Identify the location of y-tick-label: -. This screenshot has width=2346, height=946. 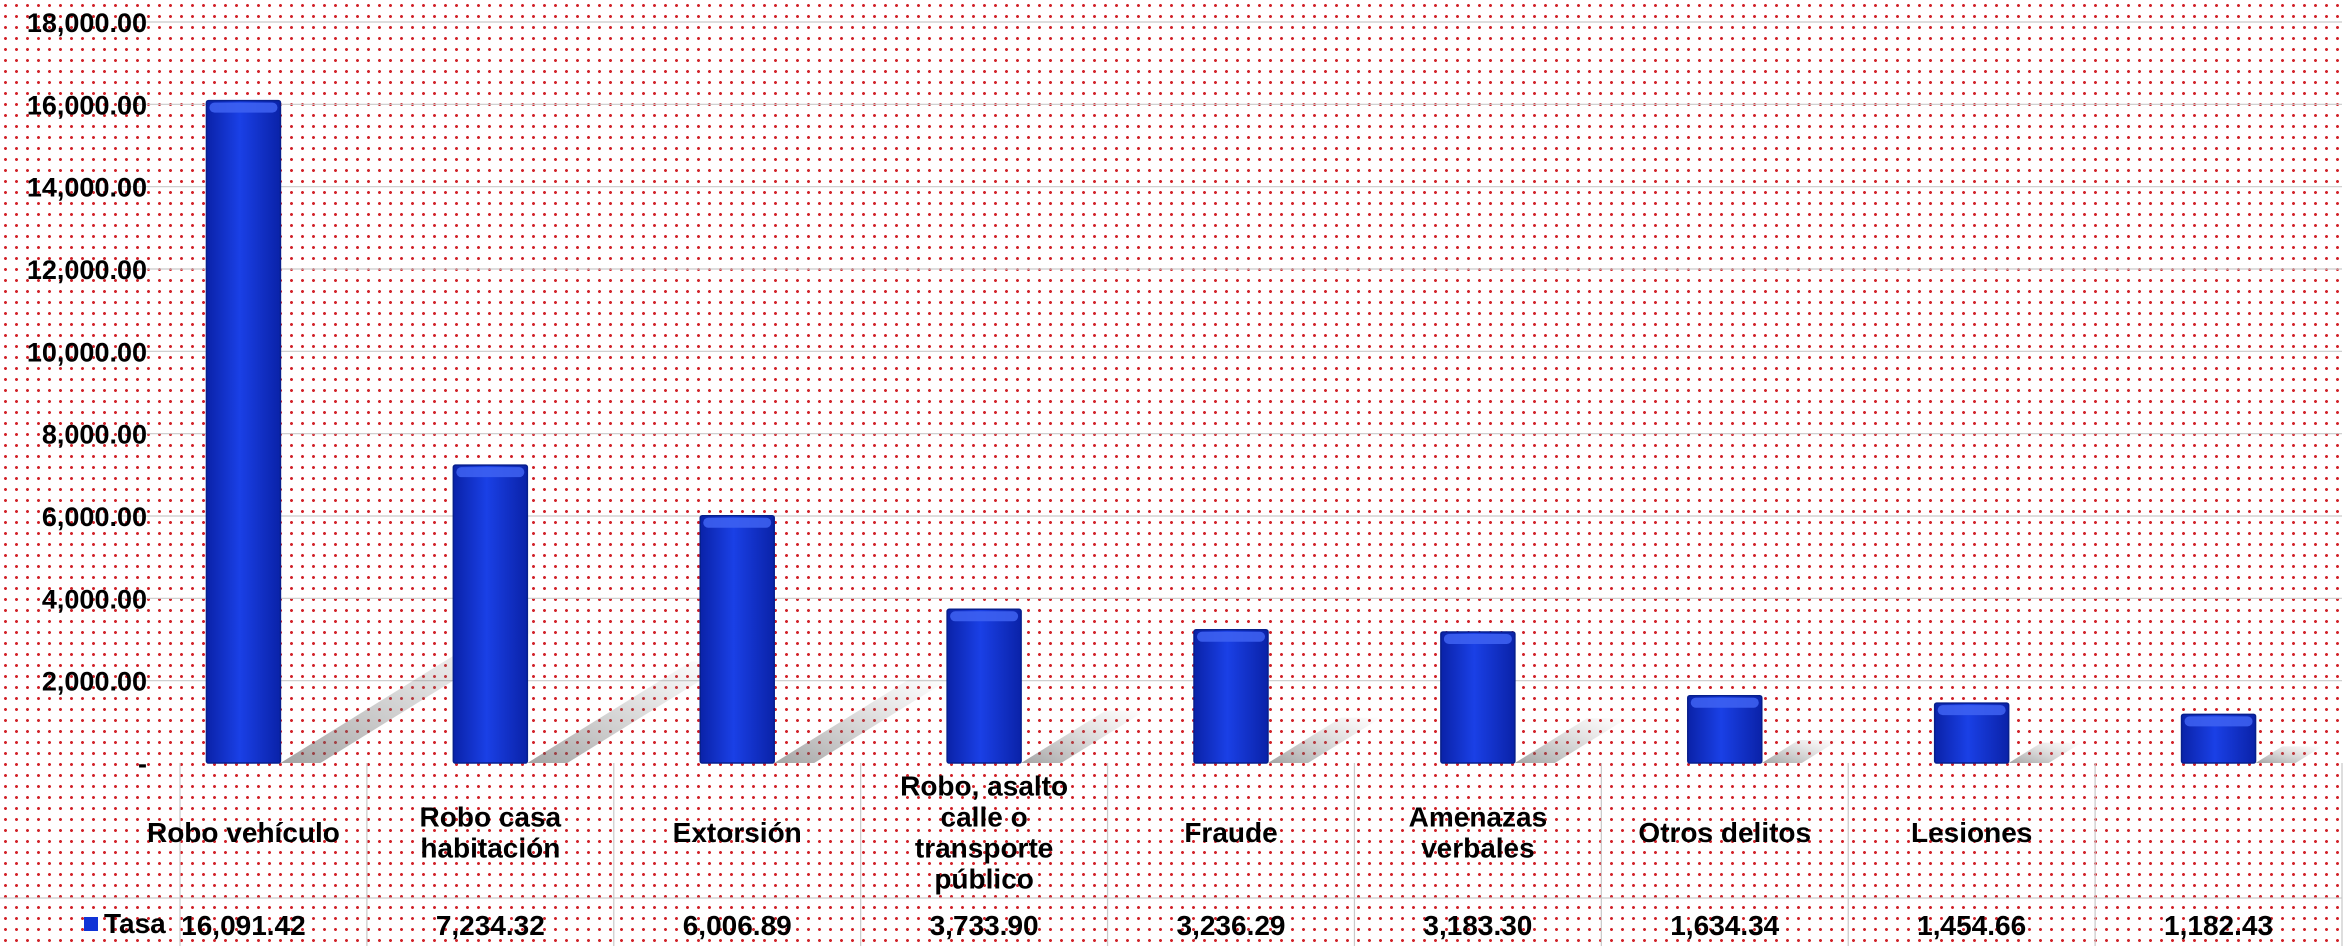
(142, 764).